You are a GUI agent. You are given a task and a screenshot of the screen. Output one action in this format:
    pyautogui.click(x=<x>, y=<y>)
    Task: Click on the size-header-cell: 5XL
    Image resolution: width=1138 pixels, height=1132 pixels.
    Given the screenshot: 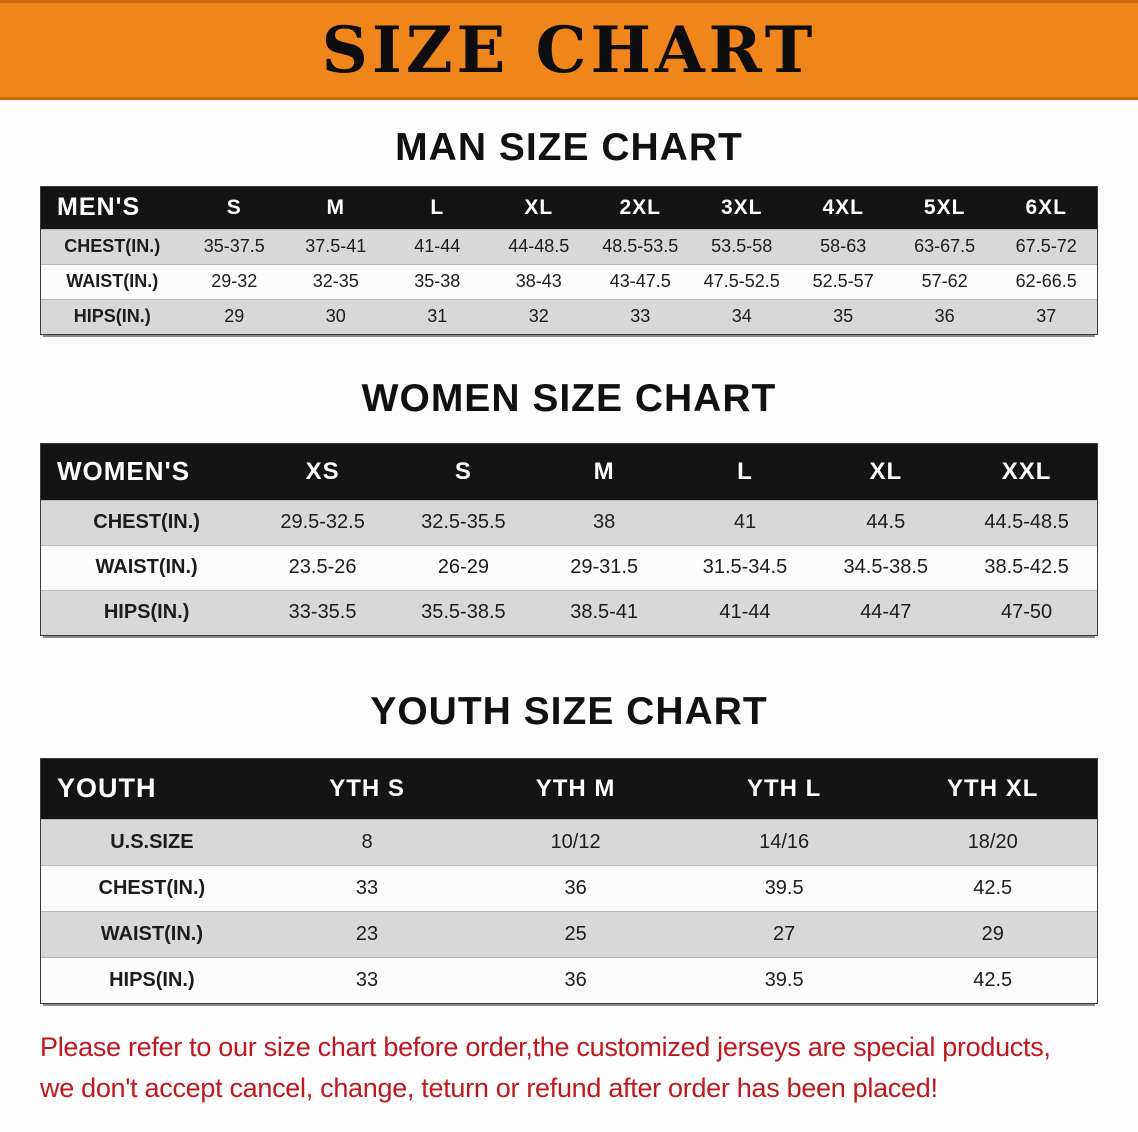 What is the action you would take?
    pyautogui.click(x=944, y=208)
    